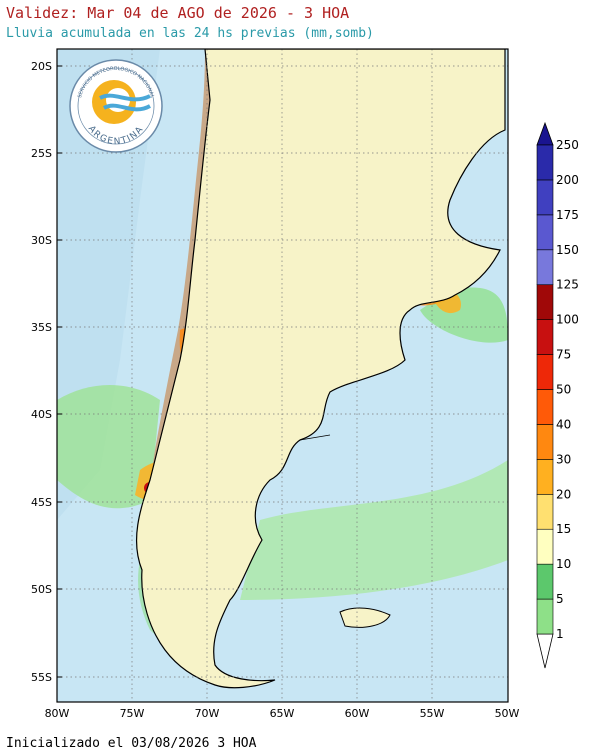 Image resolution: width=600 pixels, height=751 pixels. I want to click on lat-label-30s: 30S, so click(41, 240).